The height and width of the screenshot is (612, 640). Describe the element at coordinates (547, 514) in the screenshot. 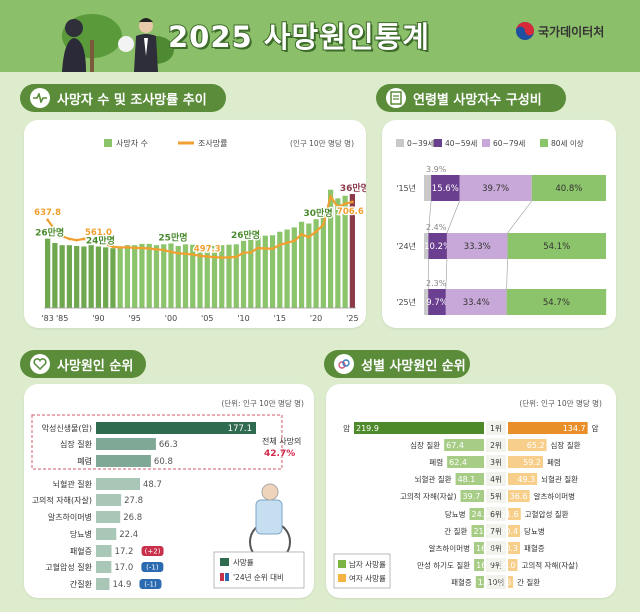

I see `female-cause-label: 고혈압성 질환` at that location.